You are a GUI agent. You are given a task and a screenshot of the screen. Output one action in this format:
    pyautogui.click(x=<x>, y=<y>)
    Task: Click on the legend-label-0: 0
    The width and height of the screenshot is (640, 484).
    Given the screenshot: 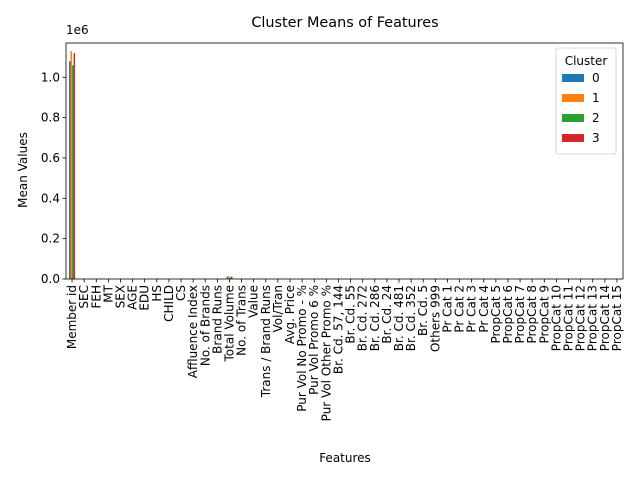 What is the action you would take?
    pyautogui.click(x=596, y=78)
    